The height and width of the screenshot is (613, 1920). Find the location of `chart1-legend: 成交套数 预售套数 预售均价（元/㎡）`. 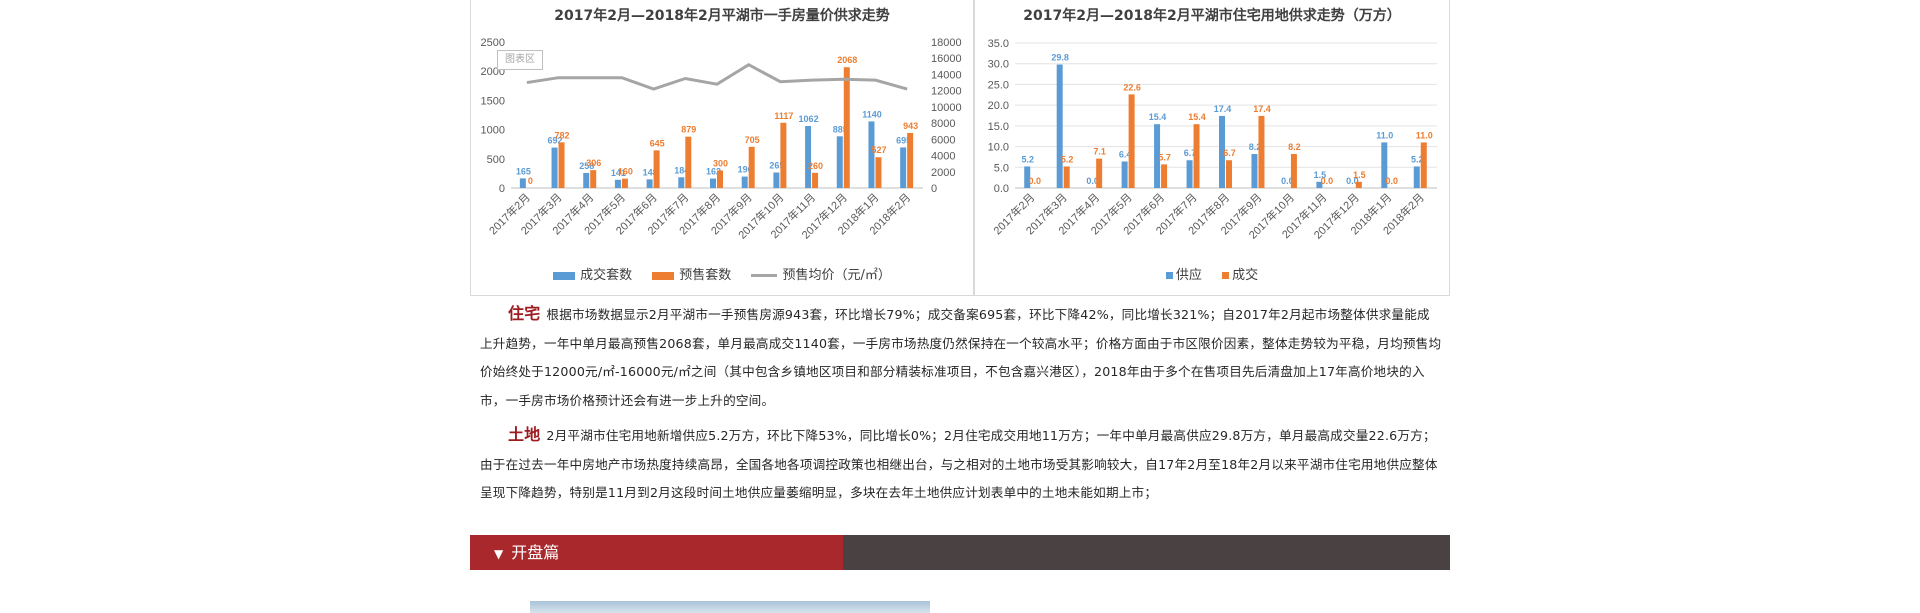

chart1-legend: 成交套数 预售套数 预售均价（元/㎡） is located at coordinates (722, 273).